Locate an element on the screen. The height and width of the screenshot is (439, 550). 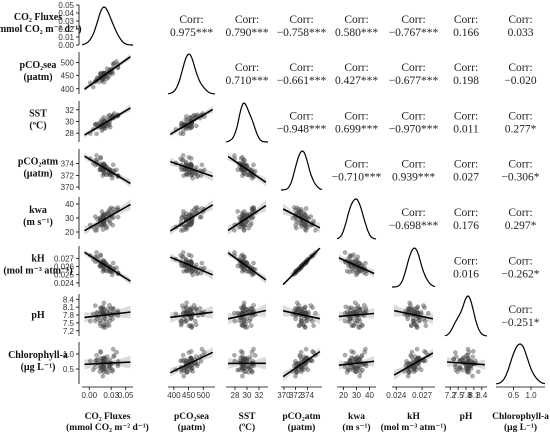
y-tick-label: 1.0 is located at coordinates (69, 354).